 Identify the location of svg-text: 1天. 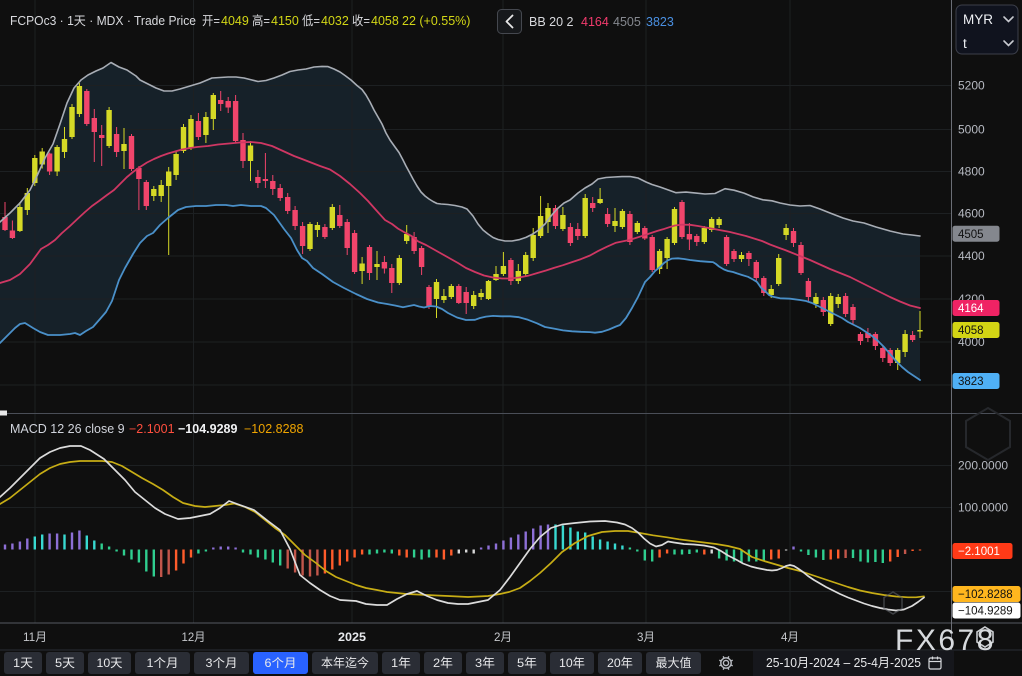
(23, 663).